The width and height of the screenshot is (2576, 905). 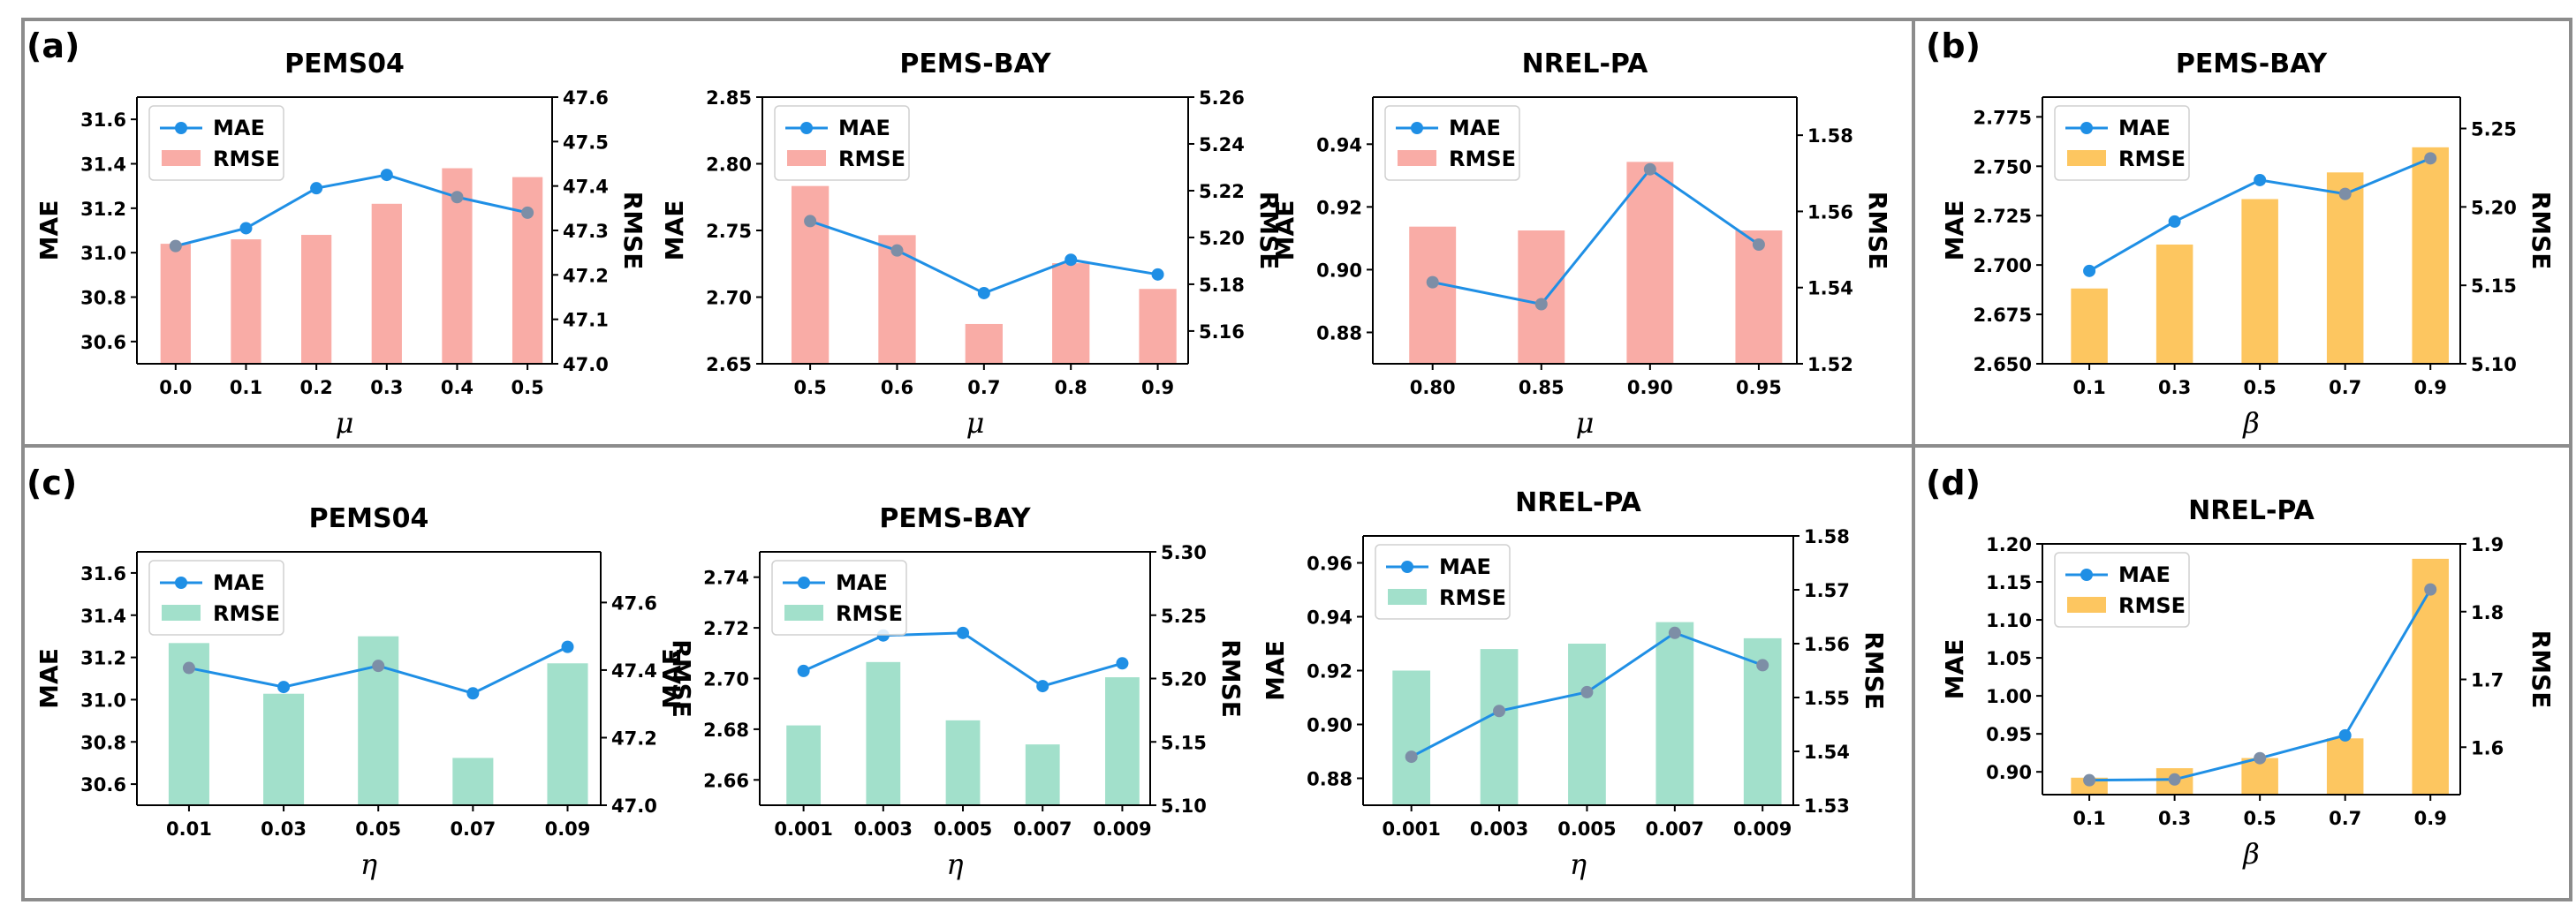 I want to click on chart-title: PEMS04, so click(x=345, y=64).